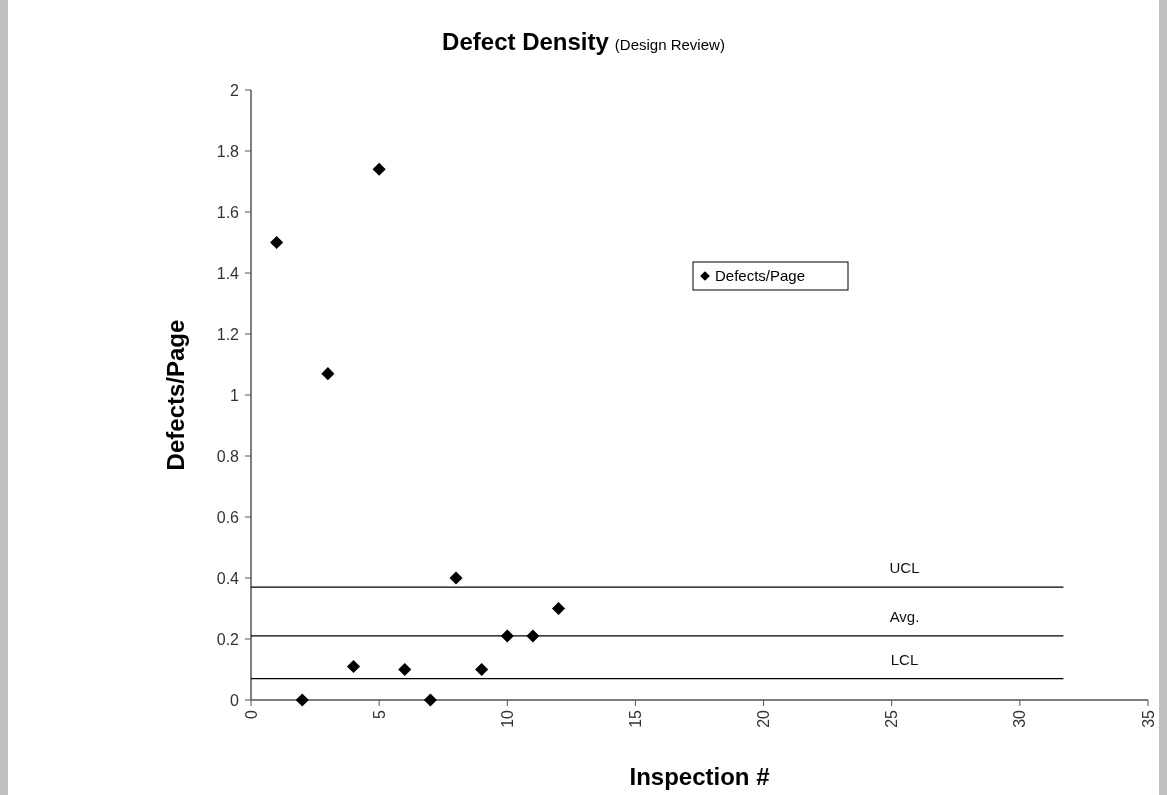  I want to click on x-tick-label: 15, so click(636, 718).